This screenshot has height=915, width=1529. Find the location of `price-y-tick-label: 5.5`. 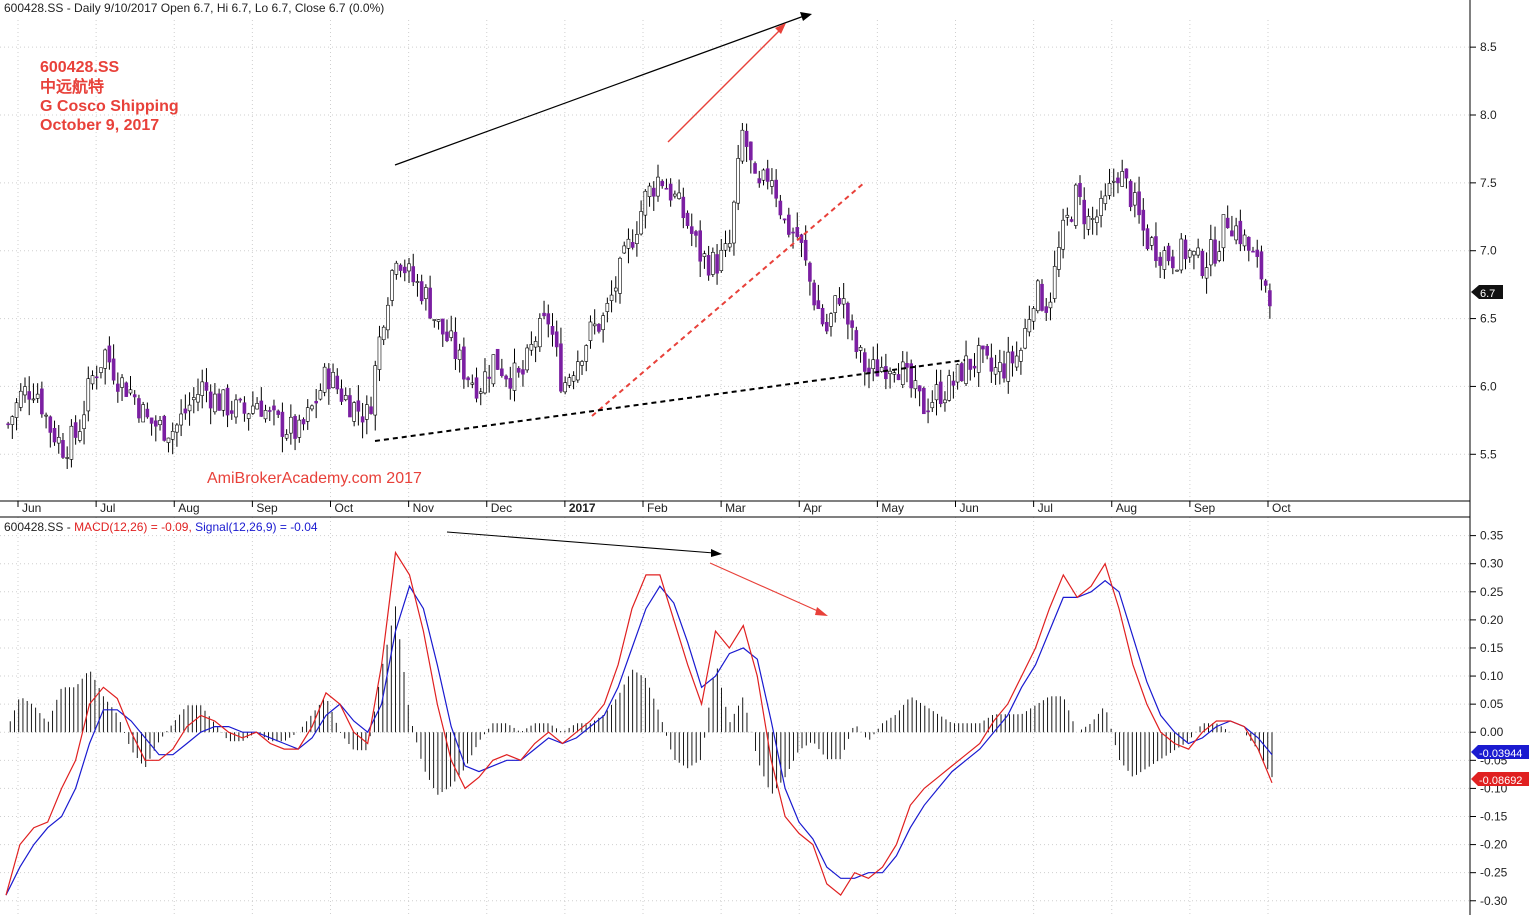

price-y-tick-label: 5.5 is located at coordinates (1488, 454).